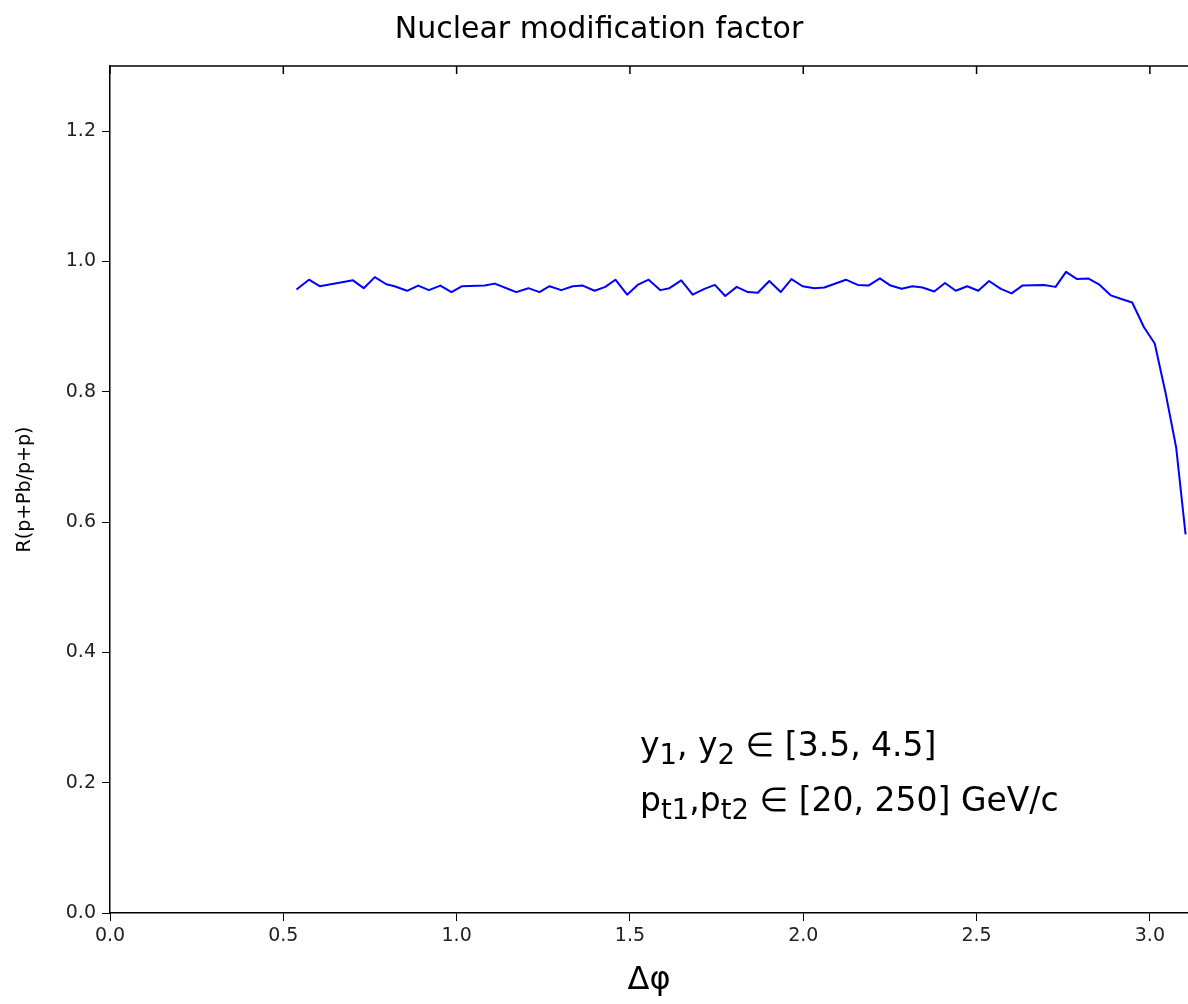  I want to click on y-tick-label: 0.6, so click(80, 520).